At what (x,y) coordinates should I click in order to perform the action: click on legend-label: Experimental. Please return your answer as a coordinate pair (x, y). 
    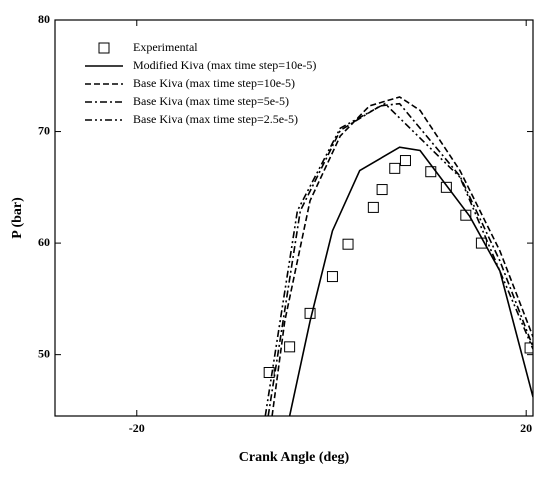
    Looking at the image, I should click on (165, 47).